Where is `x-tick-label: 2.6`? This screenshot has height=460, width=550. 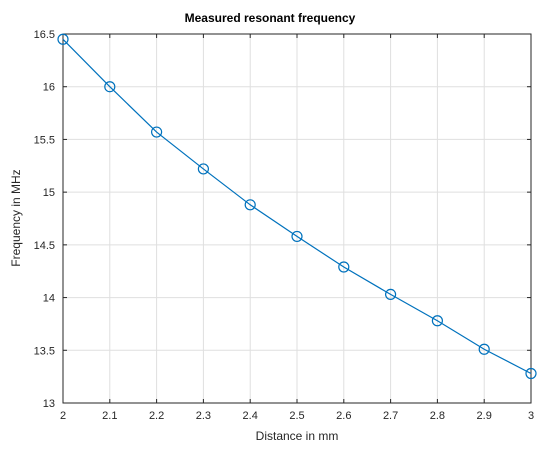 x-tick-label: 2.6 is located at coordinates (343, 416).